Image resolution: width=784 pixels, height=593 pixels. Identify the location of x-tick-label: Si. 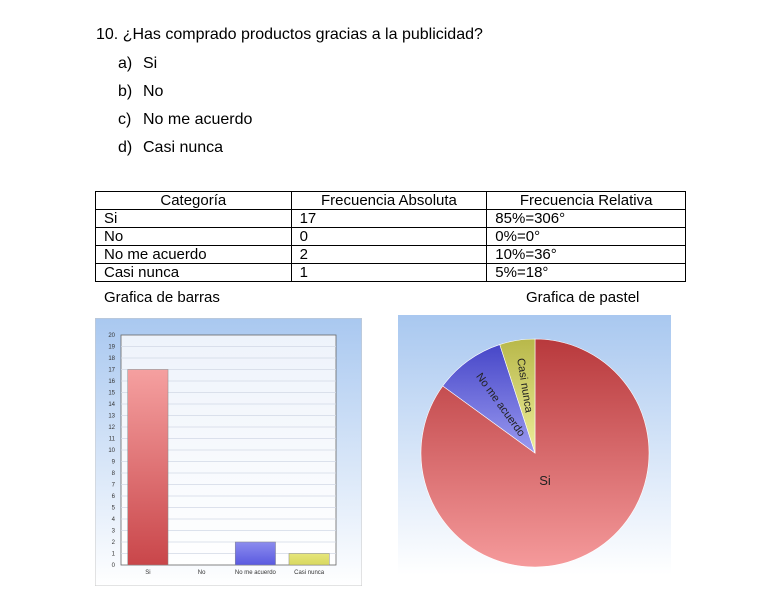
(147, 573).